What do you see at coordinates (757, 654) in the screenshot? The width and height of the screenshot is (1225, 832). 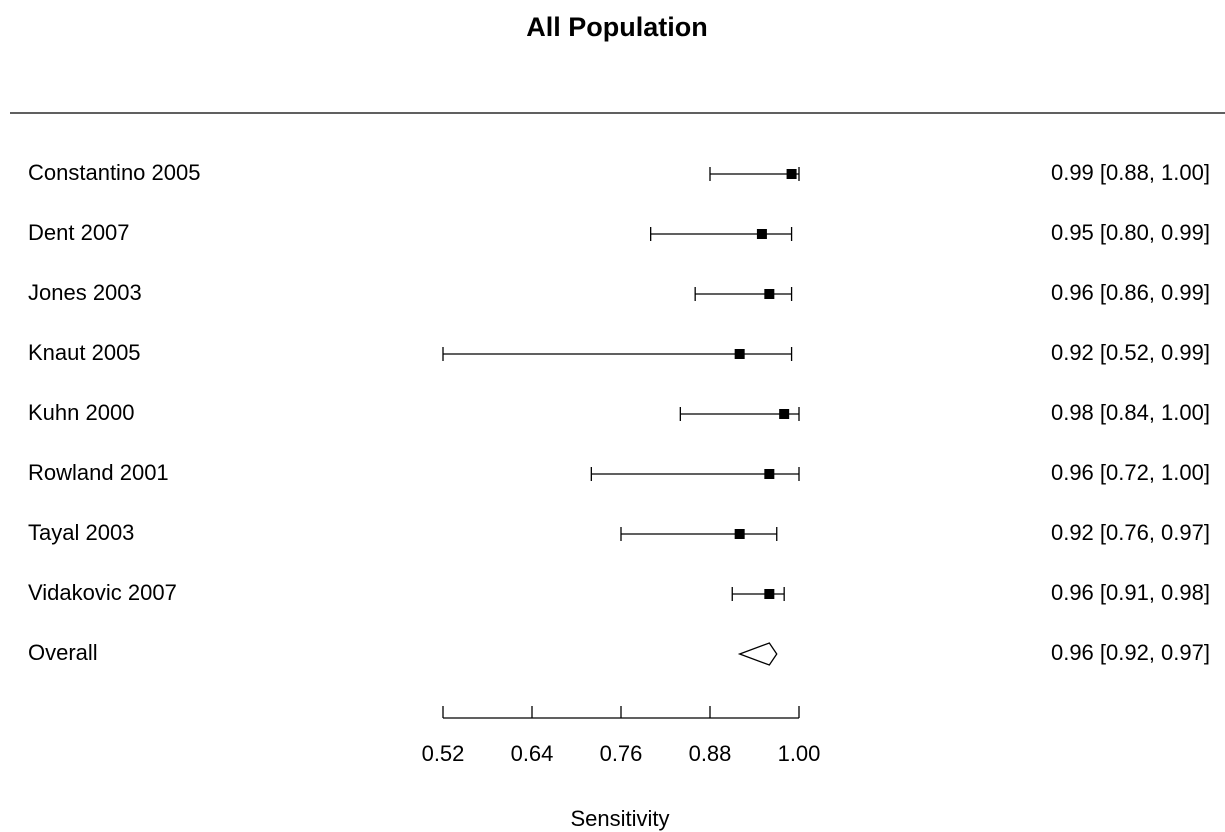 I see `overall-diamond` at bounding box center [757, 654].